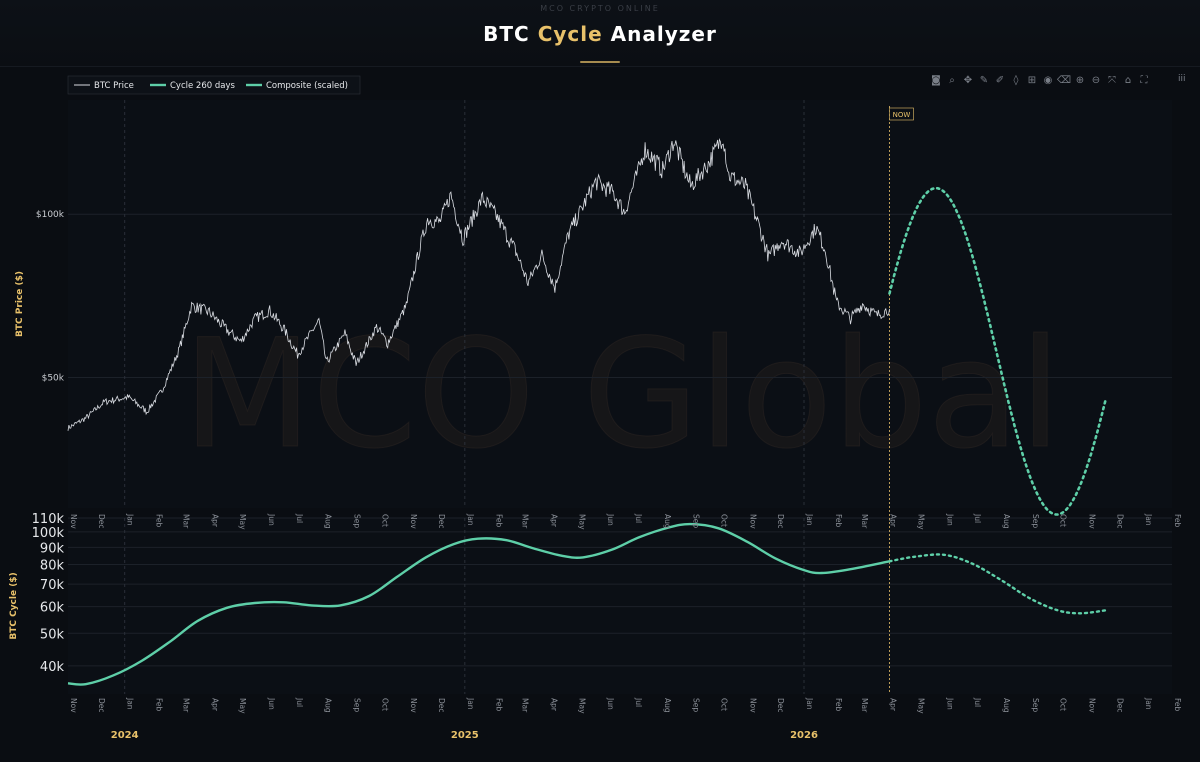  What do you see at coordinates (14, 605) in the screenshot?
I see `cycle-y-axis-title: BTC Cycle ($)` at bounding box center [14, 605].